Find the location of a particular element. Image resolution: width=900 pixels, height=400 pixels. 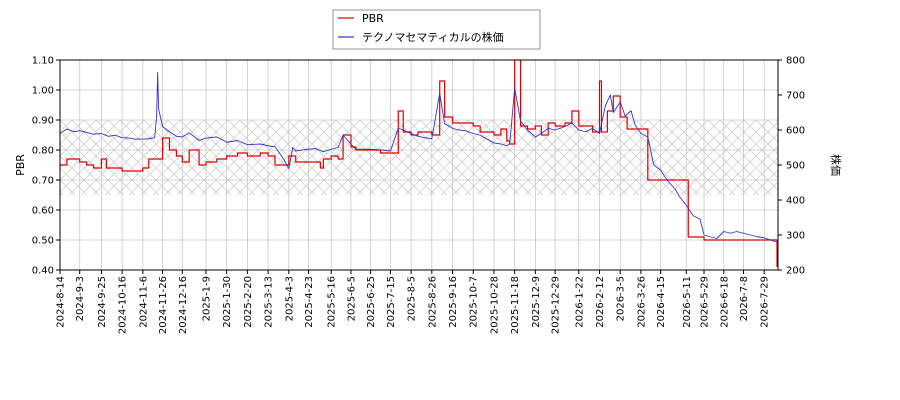

y-right-tick-label: 300 is located at coordinates (795, 236).